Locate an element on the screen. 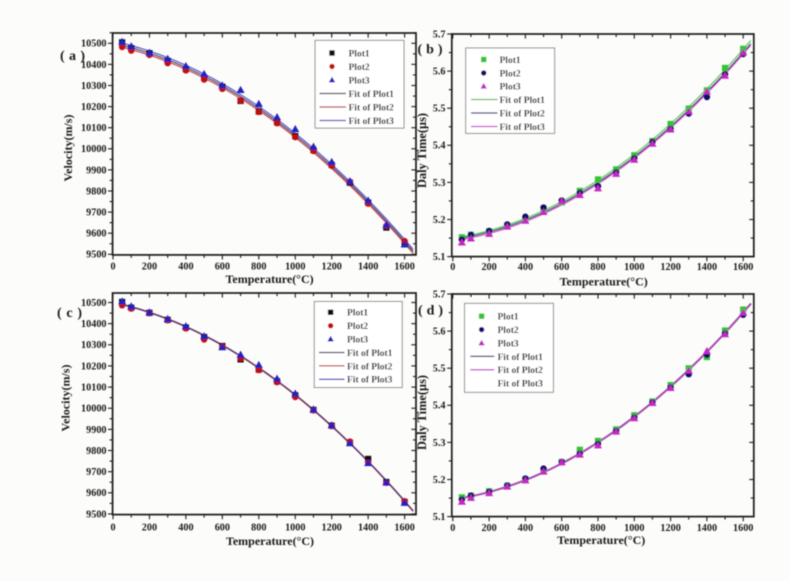 This screenshot has height=581, width=790. svg-text: 10400 is located at coordinates (93, 65).